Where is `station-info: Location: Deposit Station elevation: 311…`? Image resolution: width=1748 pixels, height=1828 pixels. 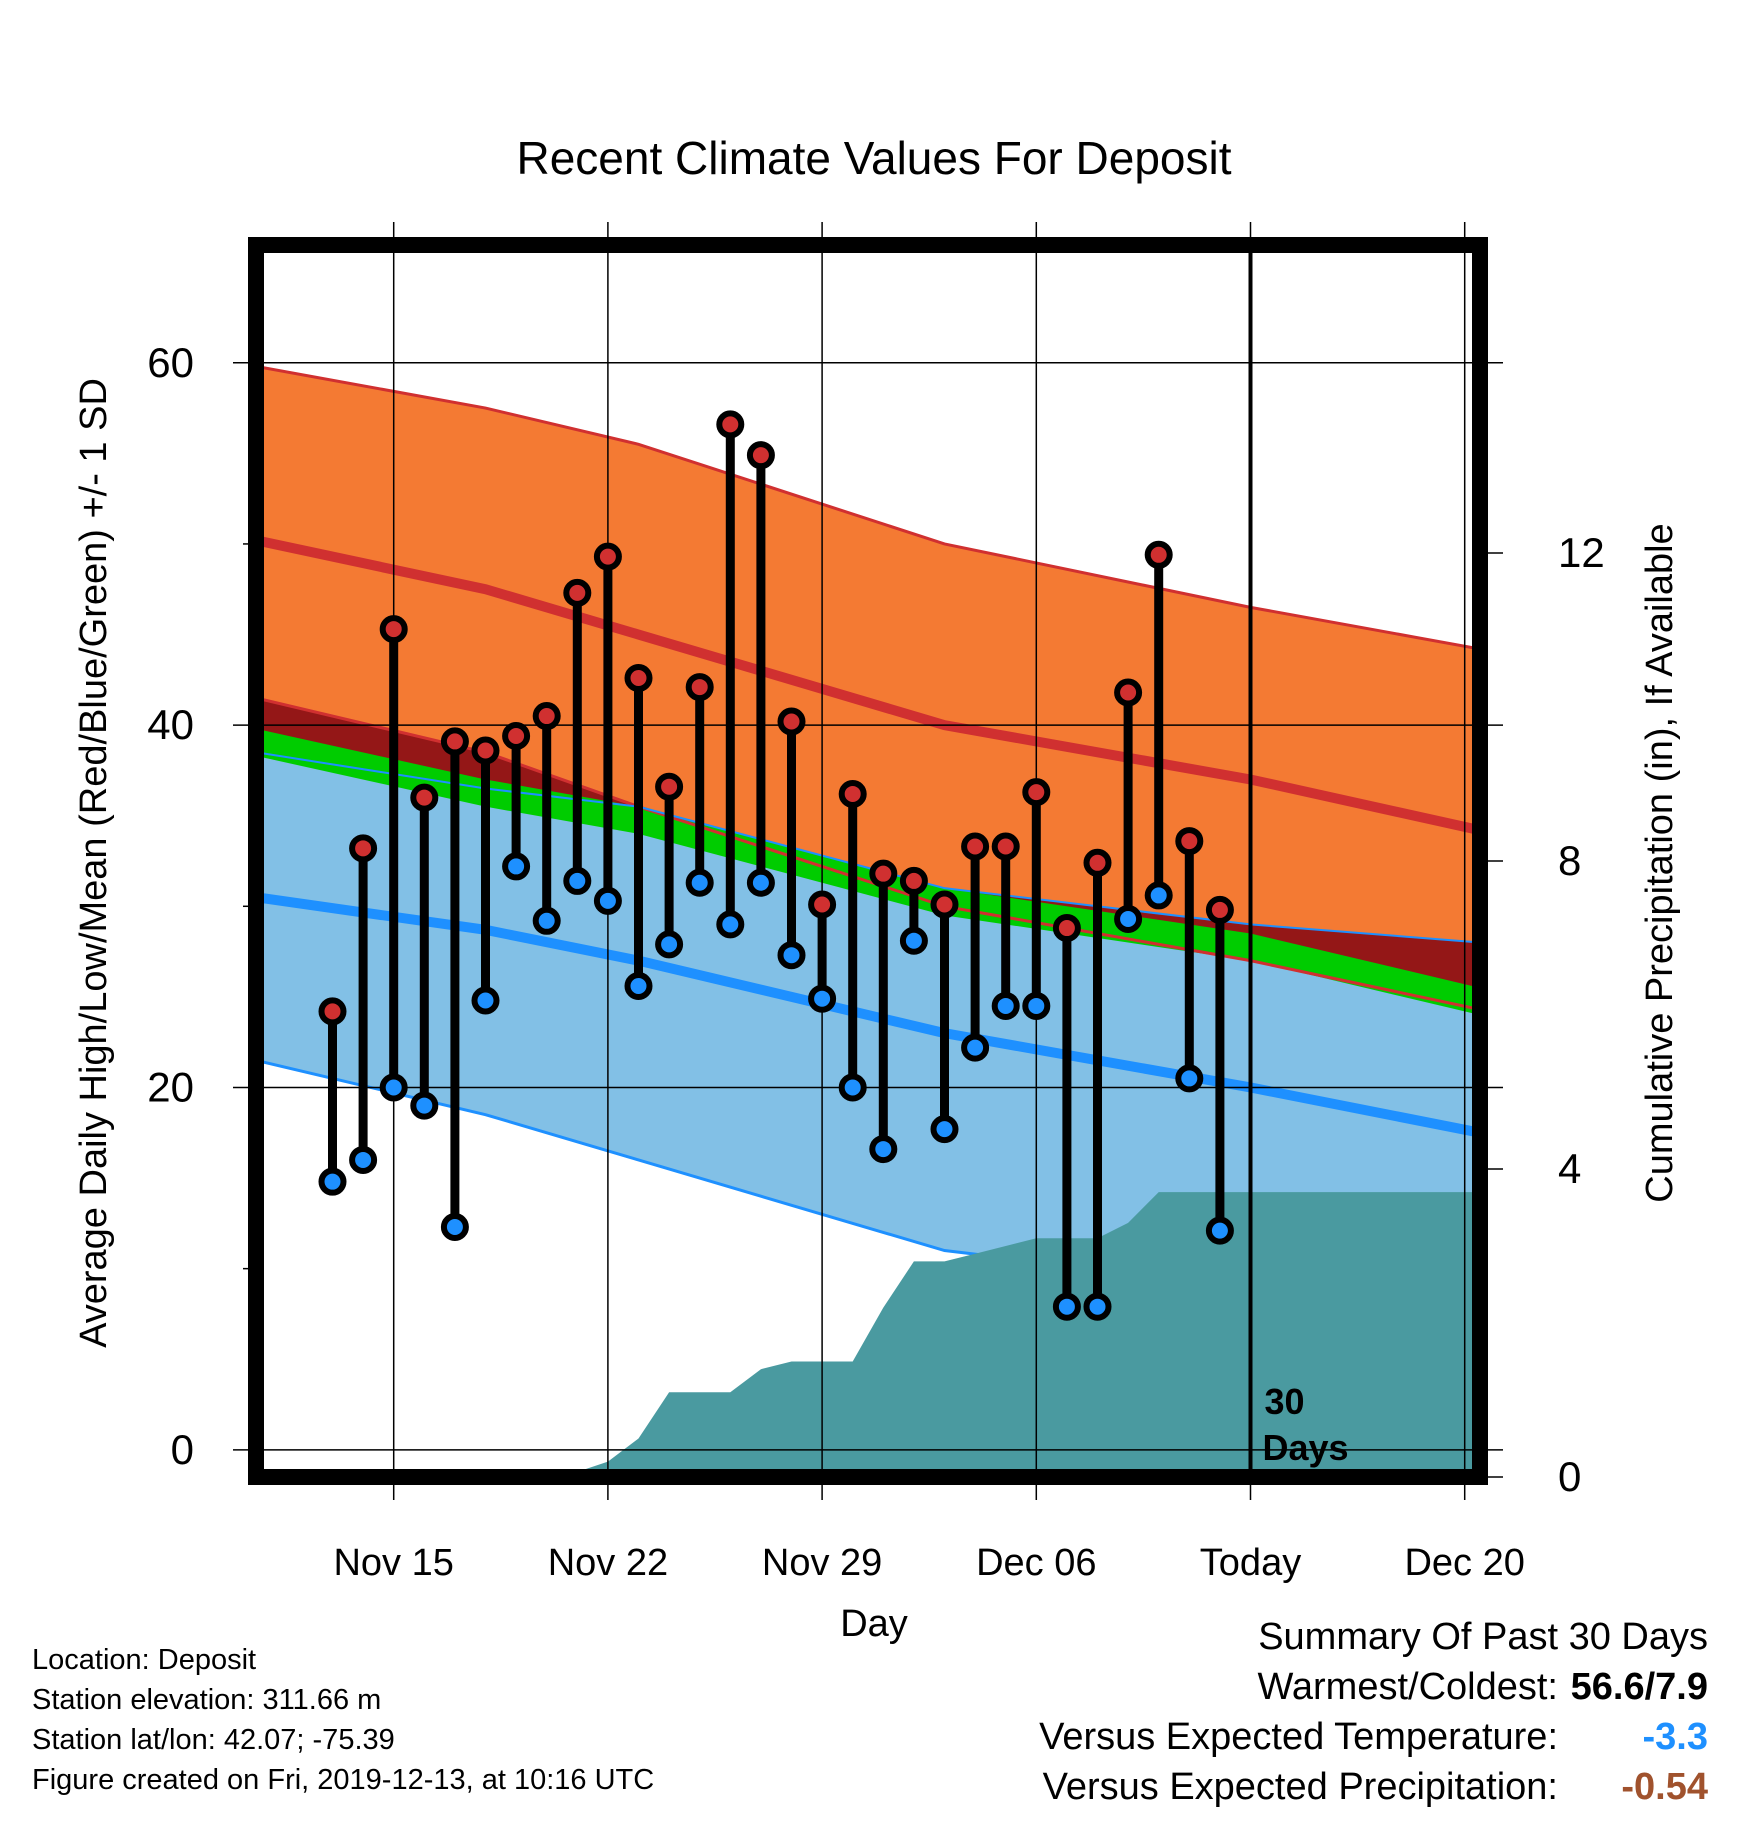 station-info: Location: Deposit Station elevation: 311… is located at coordinates (343, 1720).